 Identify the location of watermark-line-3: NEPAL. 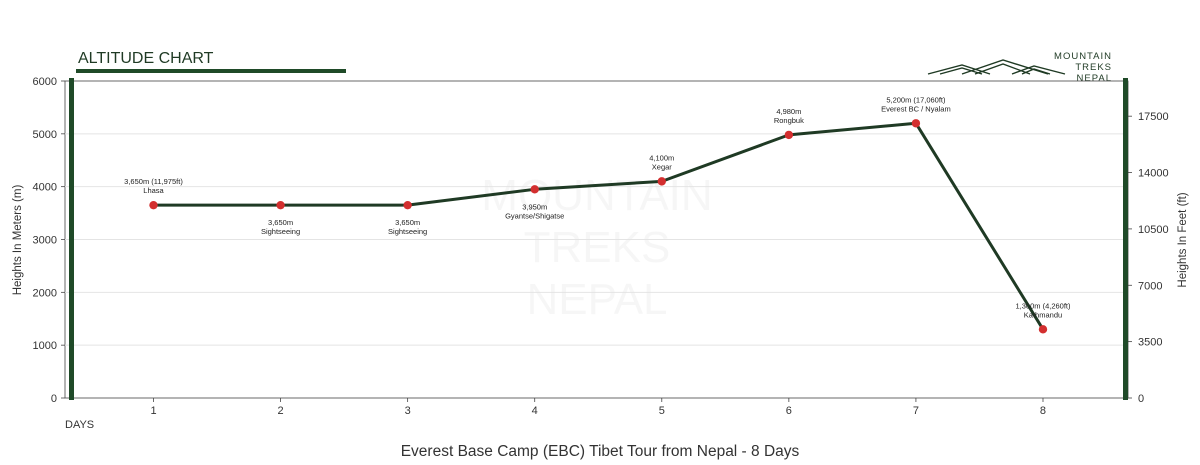
(596, 299).